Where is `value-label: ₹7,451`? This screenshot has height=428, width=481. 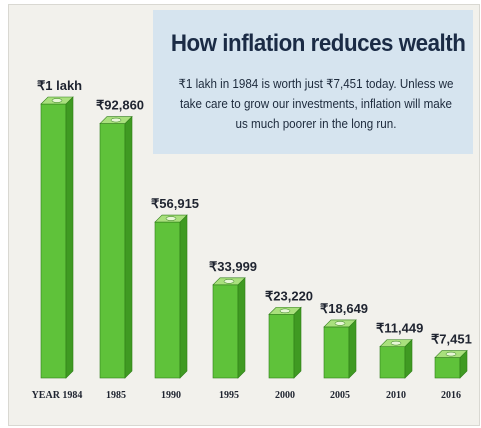
value-label: ₹7,451 is located at coordinates (451, 339).